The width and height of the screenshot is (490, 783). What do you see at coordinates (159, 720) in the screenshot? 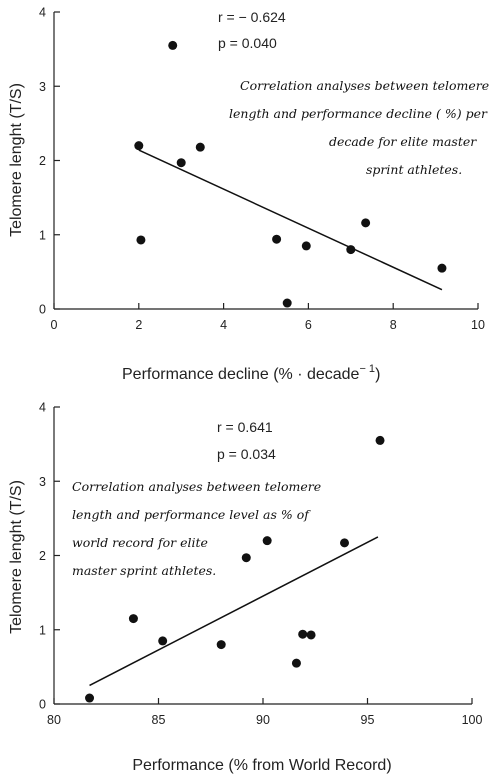
I see `x-tick-label: 85` at bounding box center [159, 720].